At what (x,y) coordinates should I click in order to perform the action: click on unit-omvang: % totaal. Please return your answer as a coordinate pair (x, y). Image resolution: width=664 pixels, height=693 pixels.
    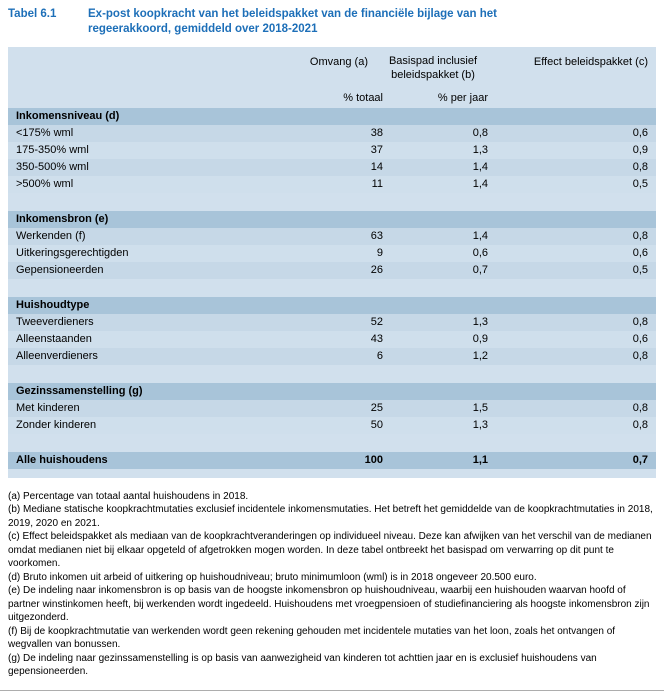
    Looking at the image, I should click on (363, 97).